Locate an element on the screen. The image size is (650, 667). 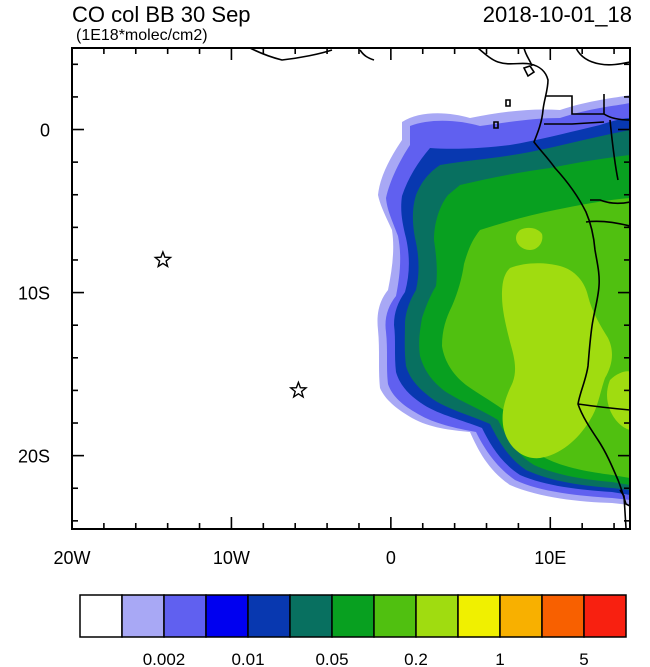
island-bioko is located at coordinates (529, 71).